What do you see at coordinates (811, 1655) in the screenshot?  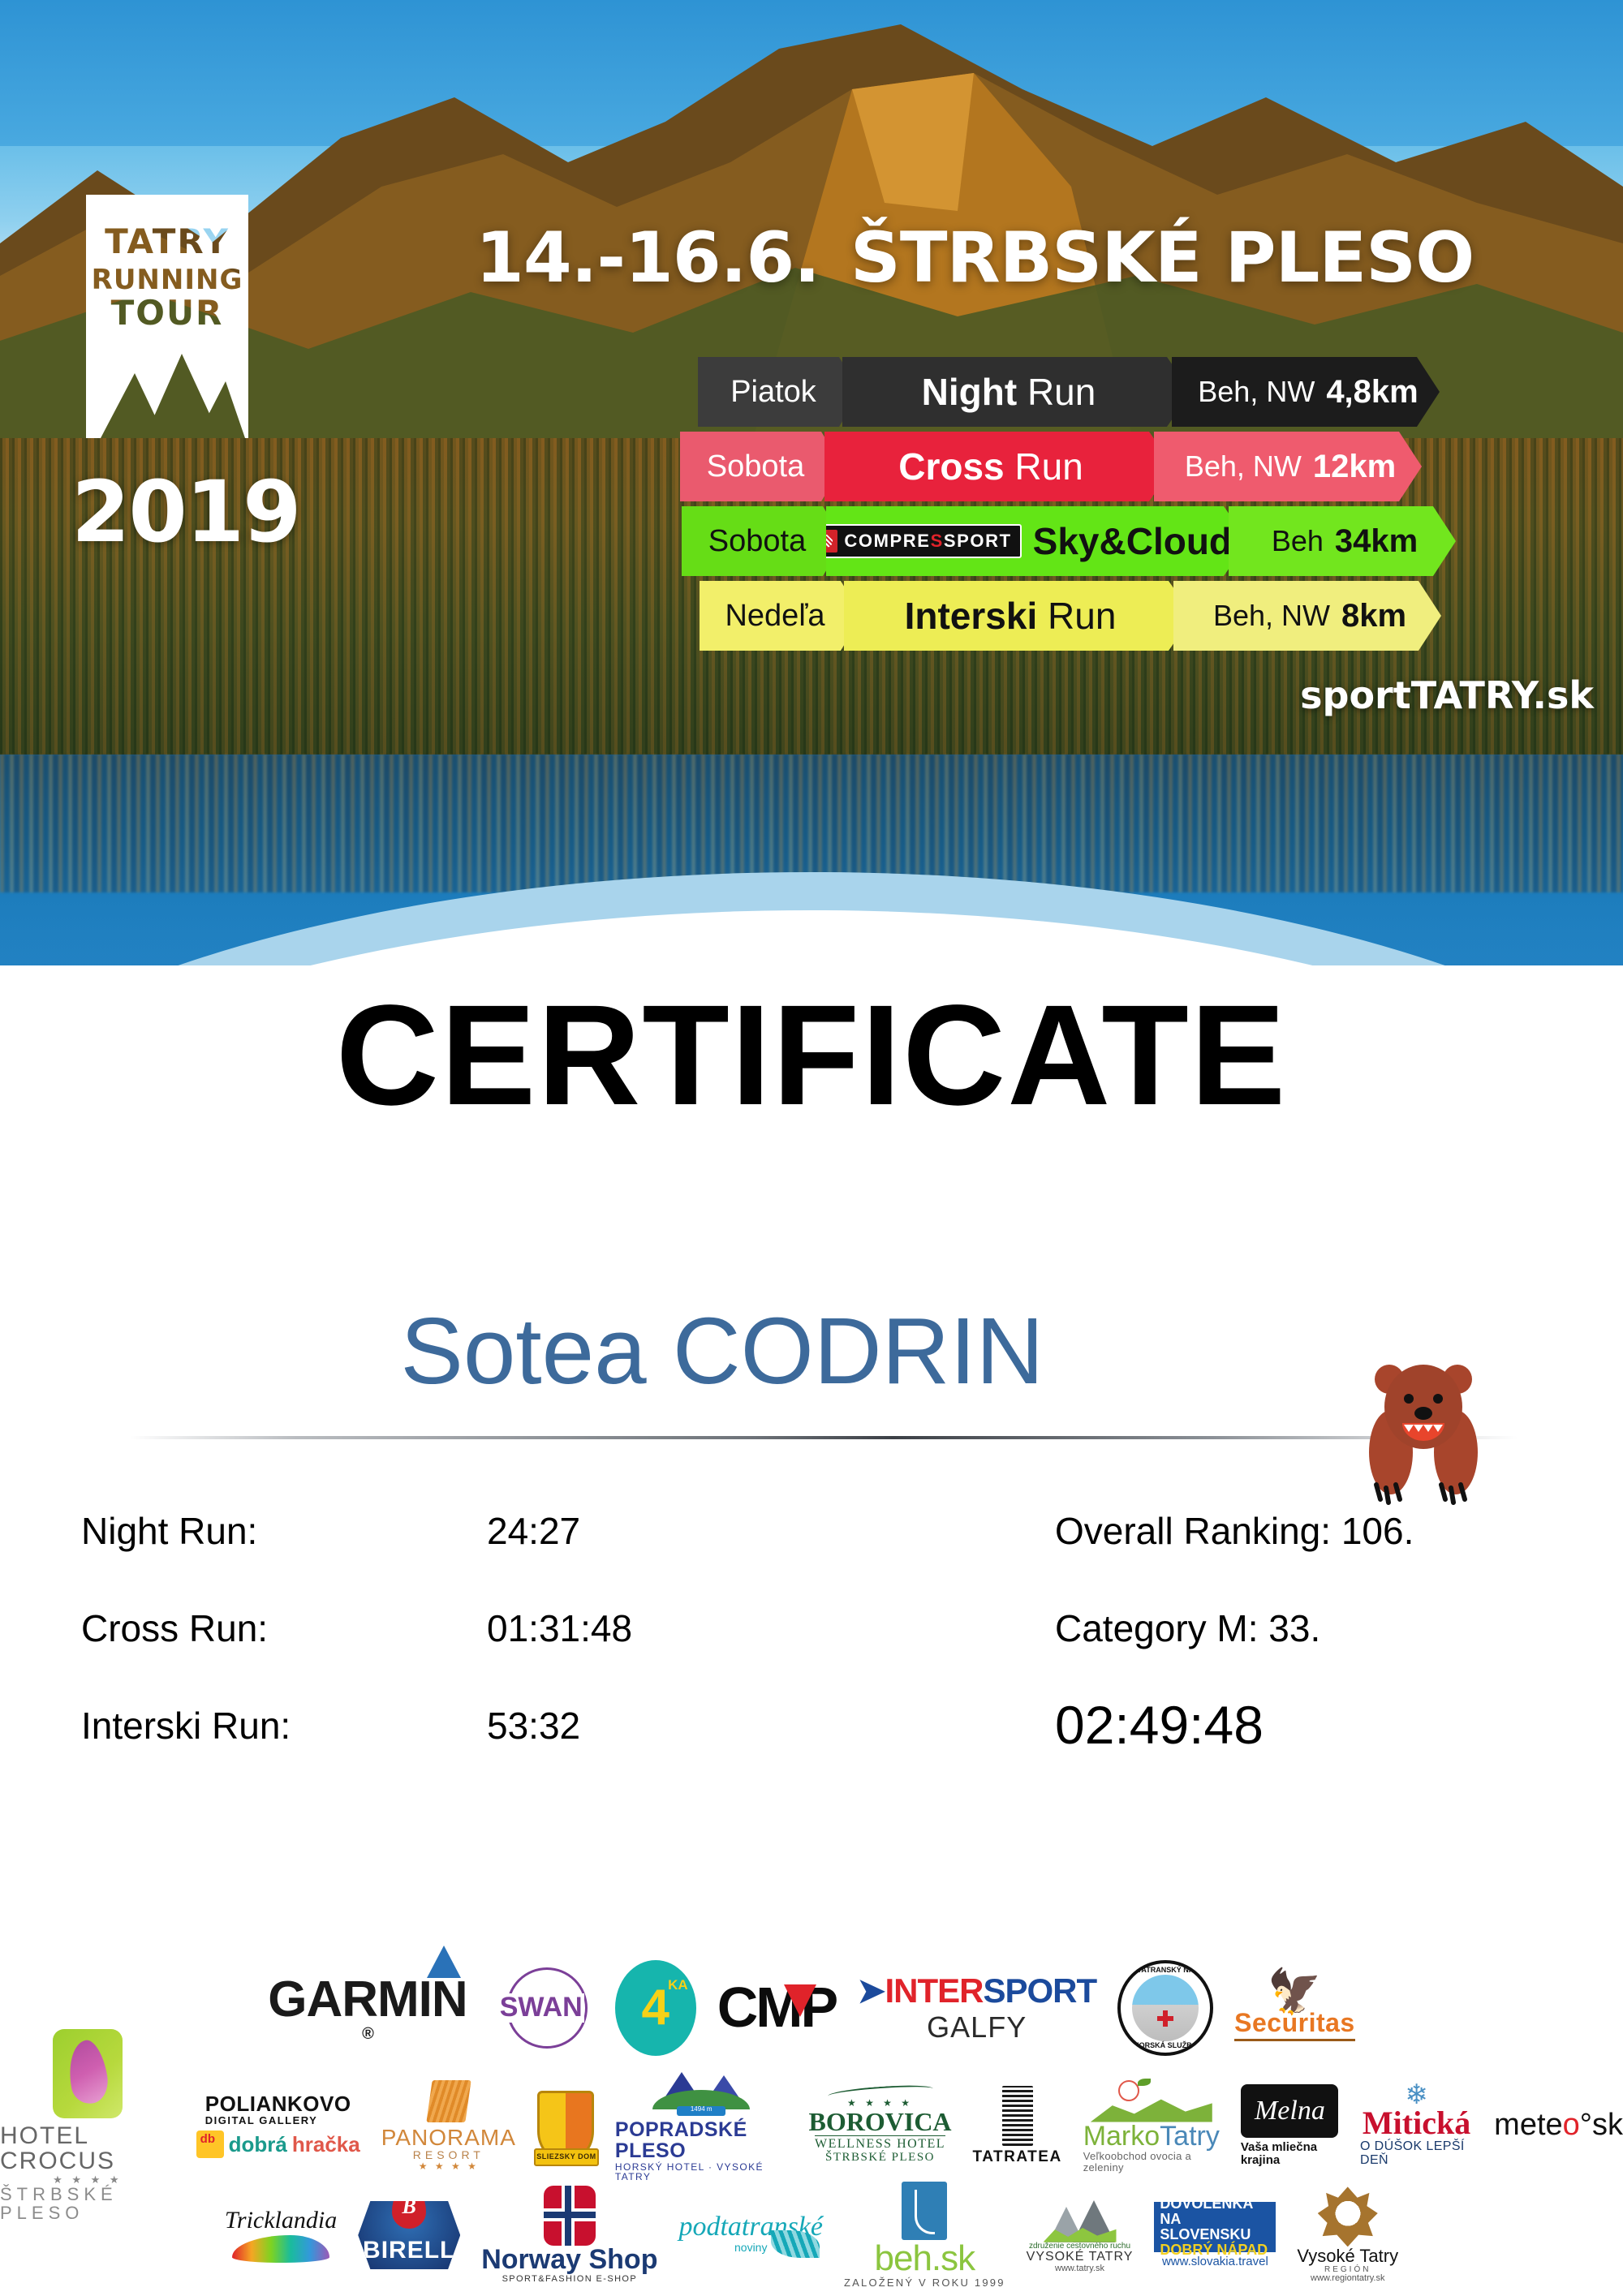 I see `result-row: Cross Run: 01:31:48 Category M: 33.` at bounding box center [811, 1655].